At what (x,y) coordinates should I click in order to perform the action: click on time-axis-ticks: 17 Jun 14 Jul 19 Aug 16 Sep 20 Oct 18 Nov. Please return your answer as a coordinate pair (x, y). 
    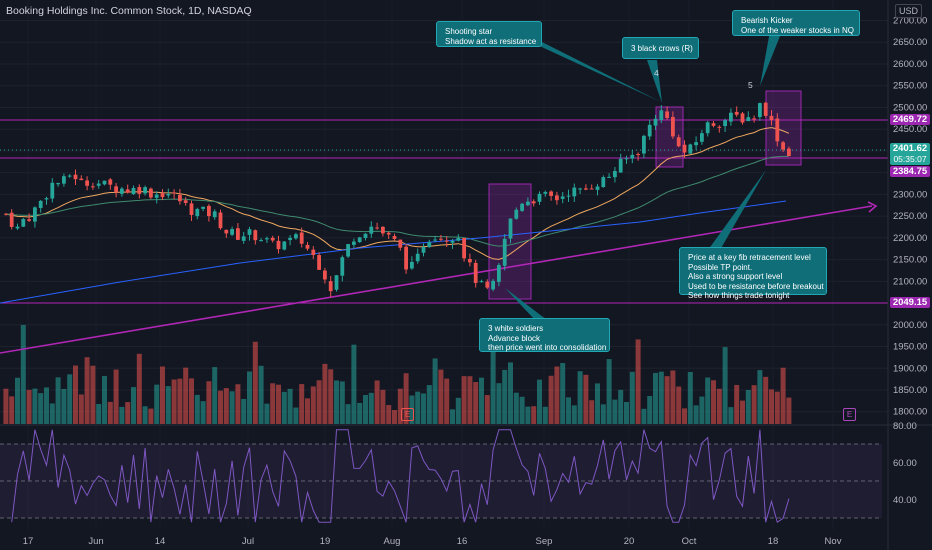
    Looking at the image, I should click on (432, 541).